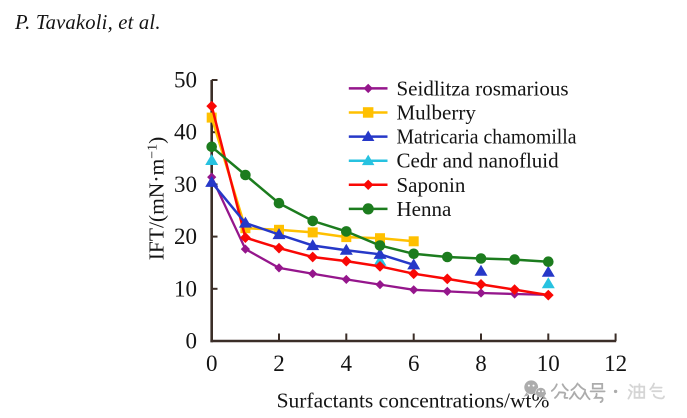 The image size is (687, 418). I want to click on svg-text: 40, so click(185, 132).